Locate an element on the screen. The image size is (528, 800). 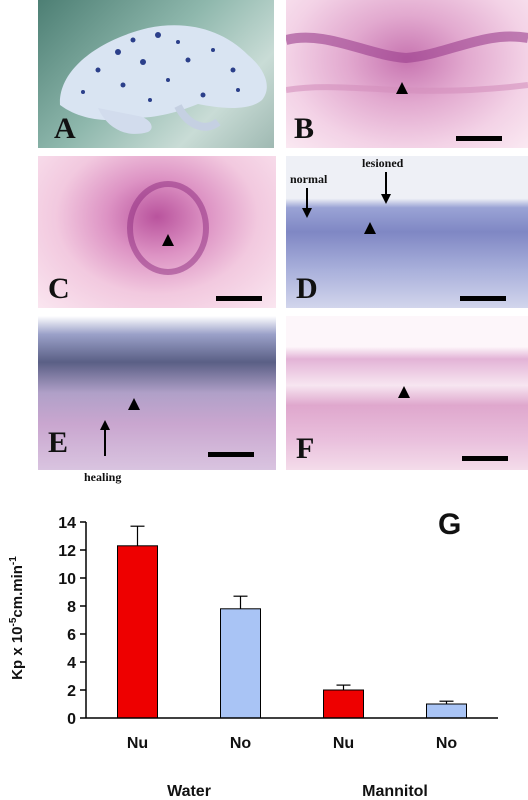
y-axis-label-exp2: -1 is located at coordinates (13, 560).